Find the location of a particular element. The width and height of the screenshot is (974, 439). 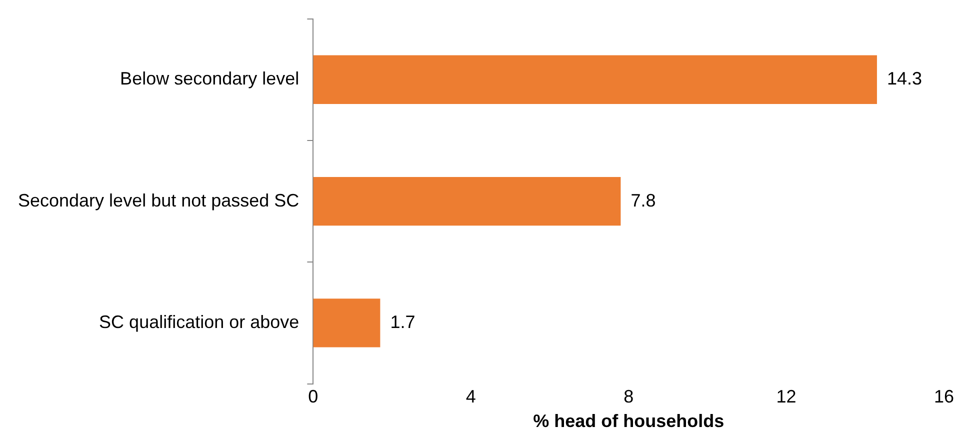

x-axis-title: % head of households is located at coordinates (628, 421).